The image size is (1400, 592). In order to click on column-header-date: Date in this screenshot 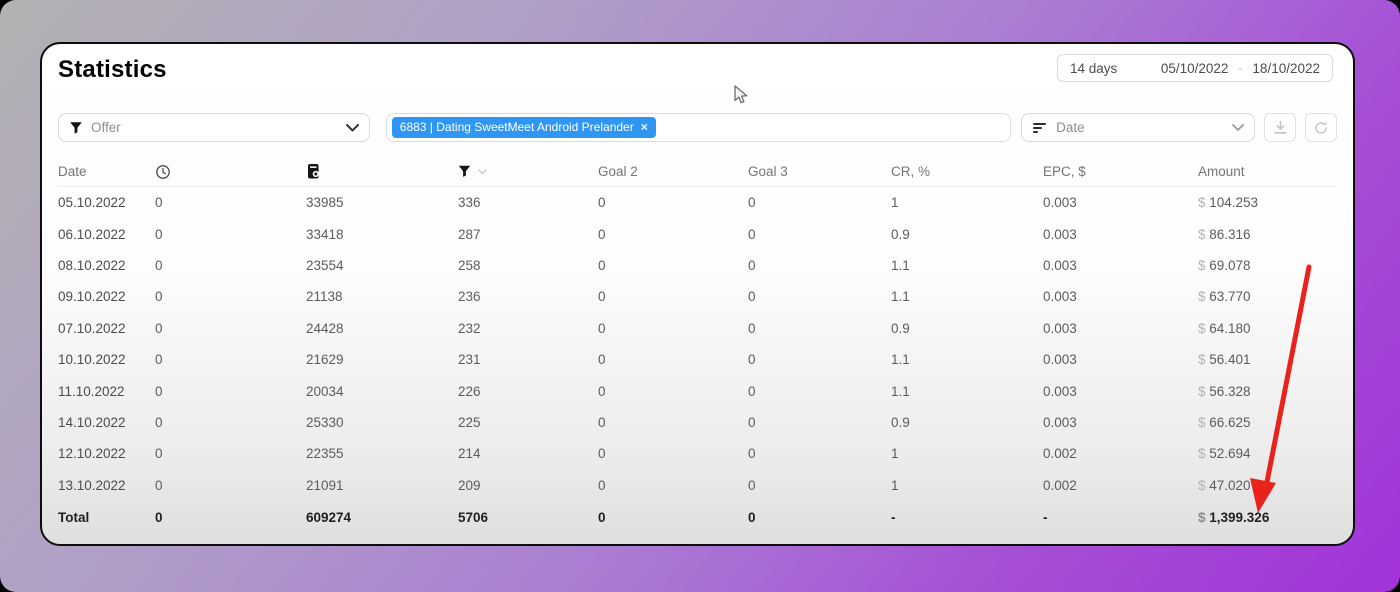, I will do `click(72, 171)`.